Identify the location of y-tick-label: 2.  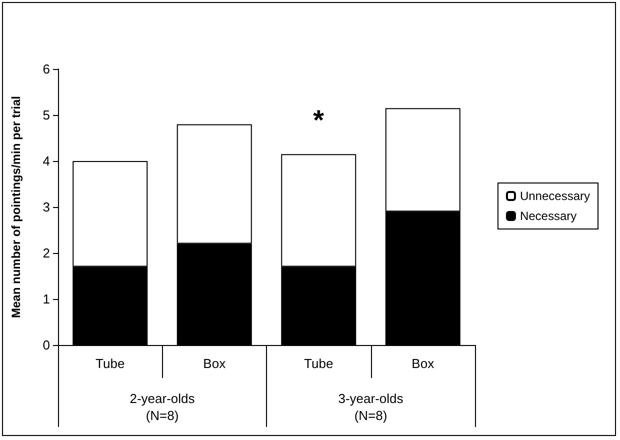
(46, 253).